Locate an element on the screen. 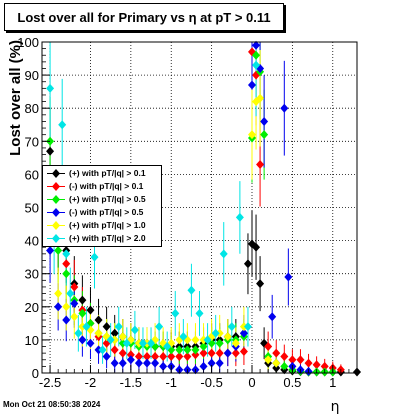  legend-label: (+) with pT/|q| > 0.5 is located at coordinates (107, 199).